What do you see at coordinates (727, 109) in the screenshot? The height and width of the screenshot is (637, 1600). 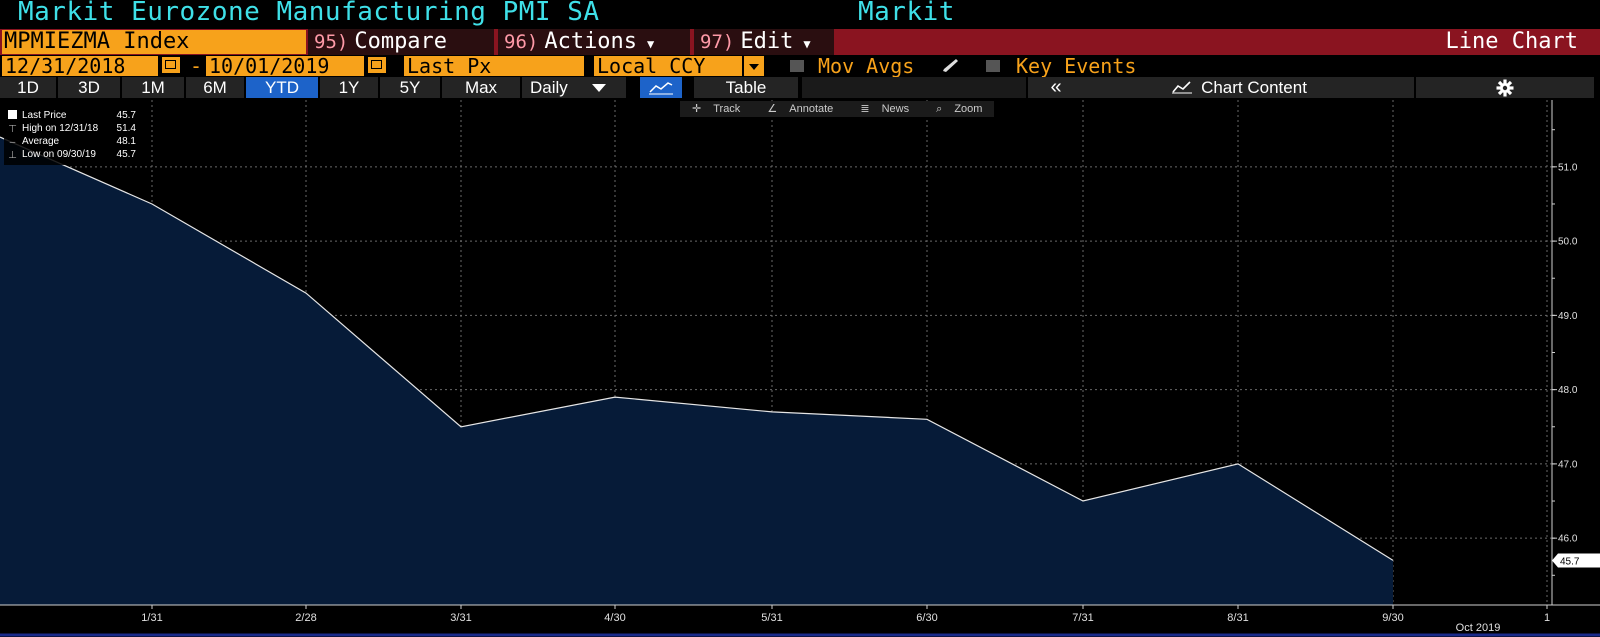 I see `track-label: Track` at bounding box center [727, 109].